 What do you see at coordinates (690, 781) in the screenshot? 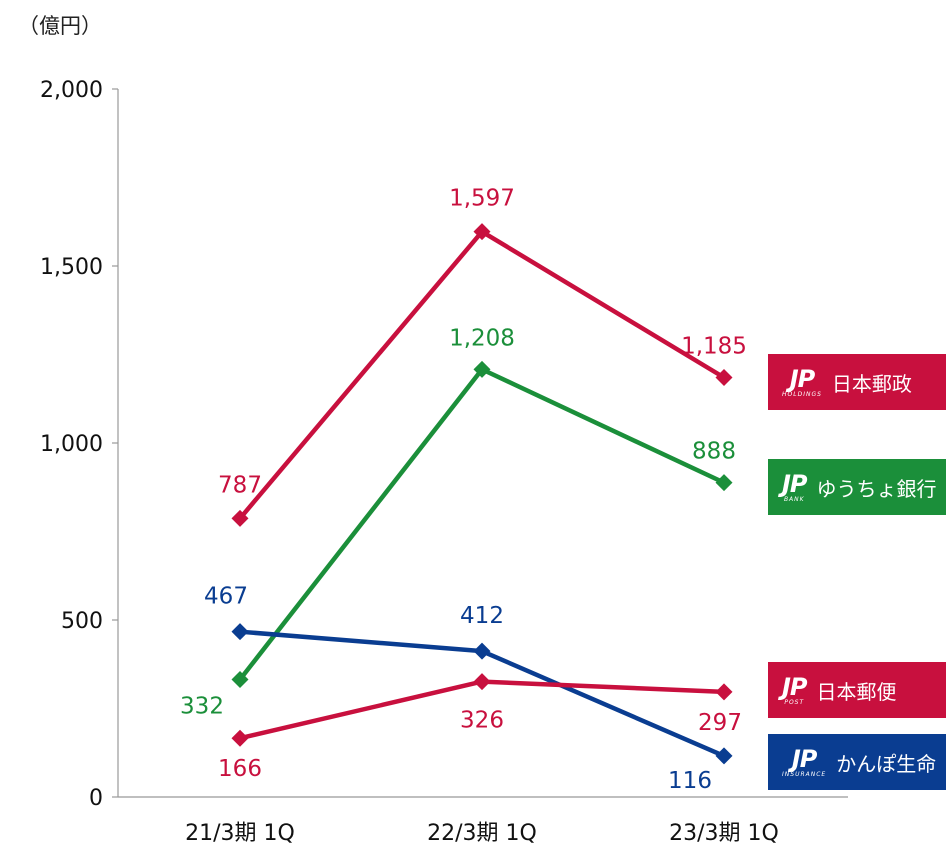
I see `data-label-insurance: 116` at bounding box center [690, 781].